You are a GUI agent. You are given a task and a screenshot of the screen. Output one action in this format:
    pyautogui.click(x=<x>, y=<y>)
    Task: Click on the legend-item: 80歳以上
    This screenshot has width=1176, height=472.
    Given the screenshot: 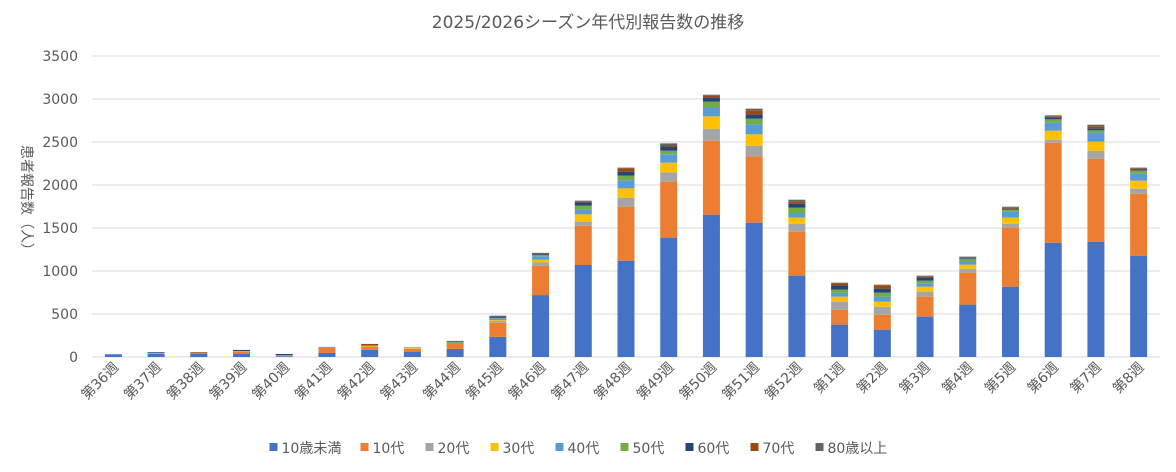 What is the action you would take?
    pyautogui.click(x=852, y=449)
    